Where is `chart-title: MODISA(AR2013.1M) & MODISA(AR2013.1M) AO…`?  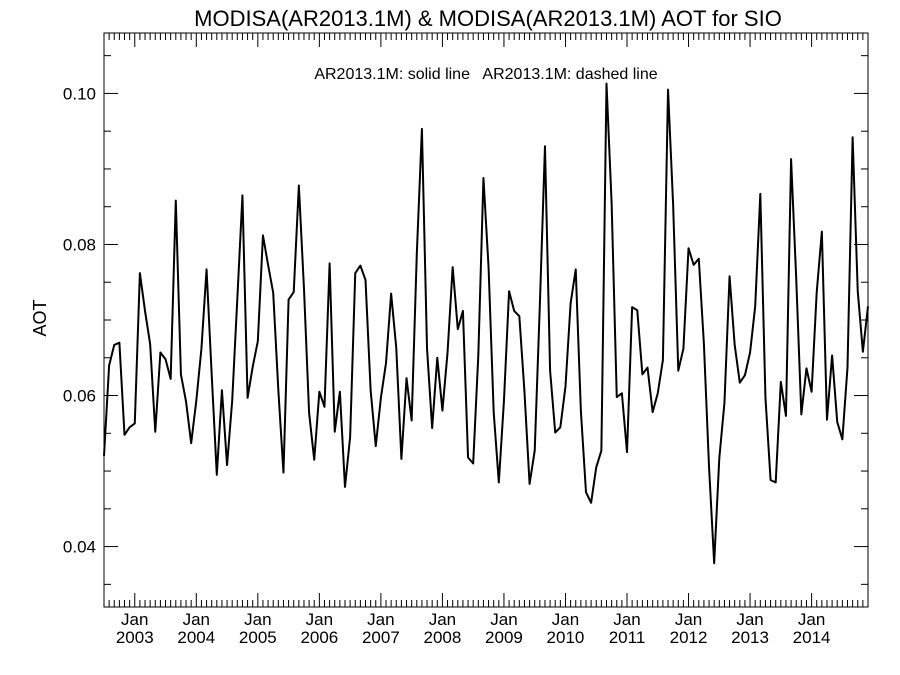 chart-title: MODISA(AR2013.1M) & MODISA(AR2013.1M) AO… is located at coordinates (488, 18).